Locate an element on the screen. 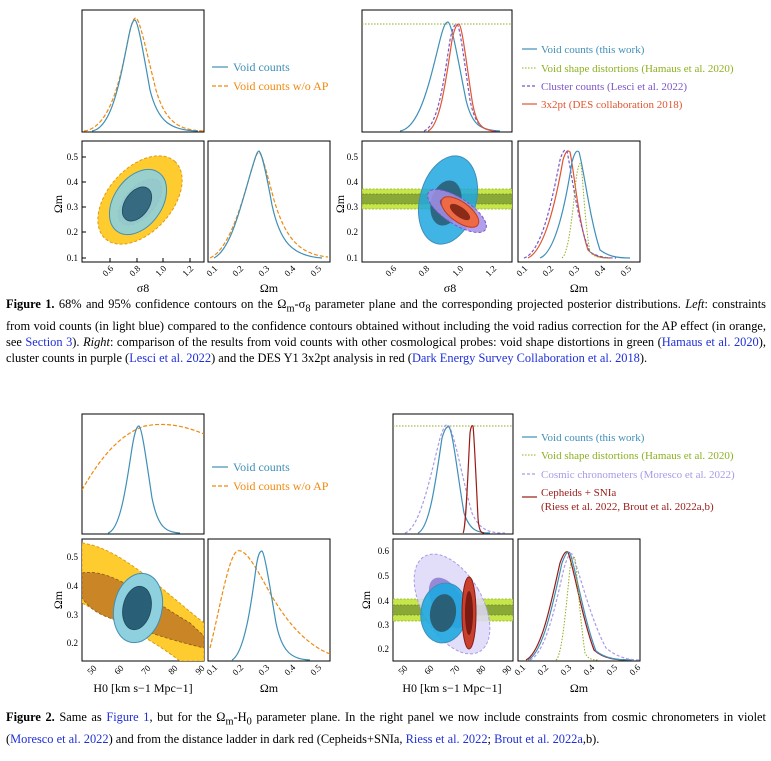 The height and width of the screenshot is (761, 771). fig1-right-yticks: 0.1 0.2 0.3 0.4 0.5 is located at coordinates (353, 207).